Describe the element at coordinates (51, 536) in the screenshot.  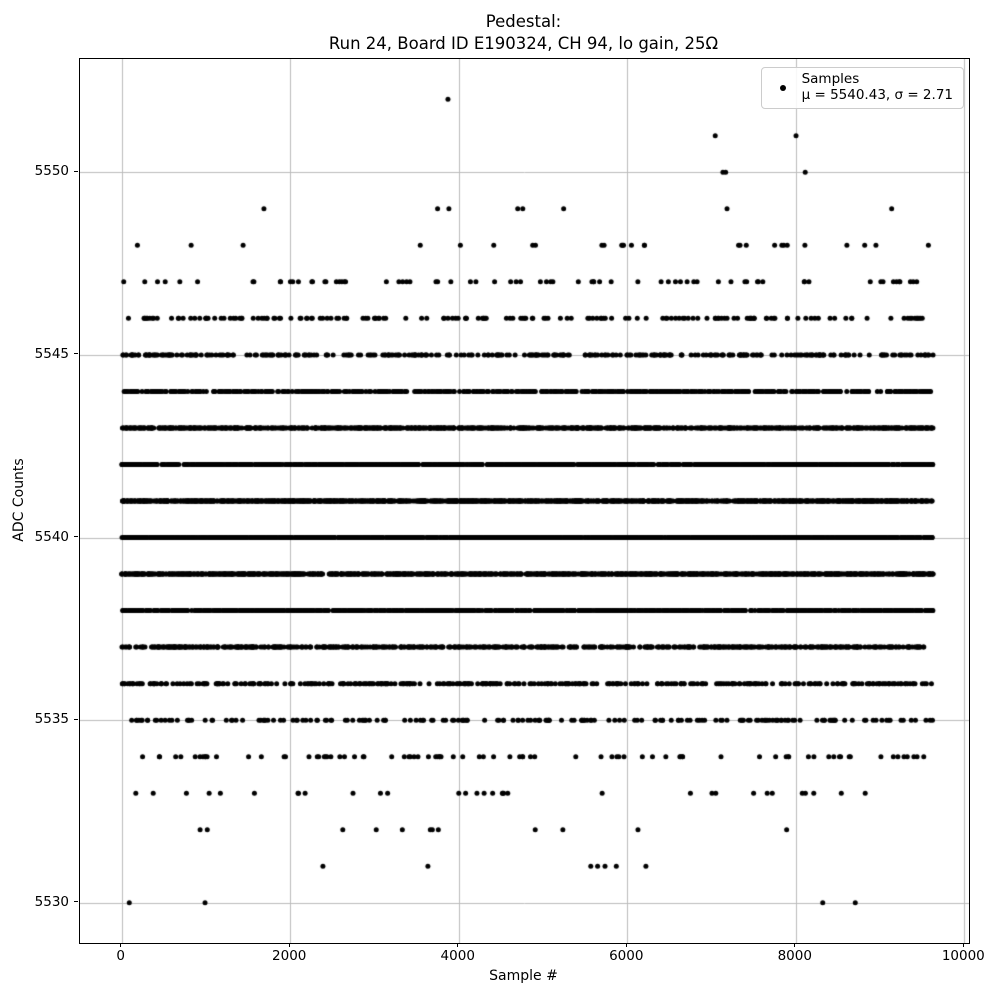
I see `y-tick-label: 5540` at that location.